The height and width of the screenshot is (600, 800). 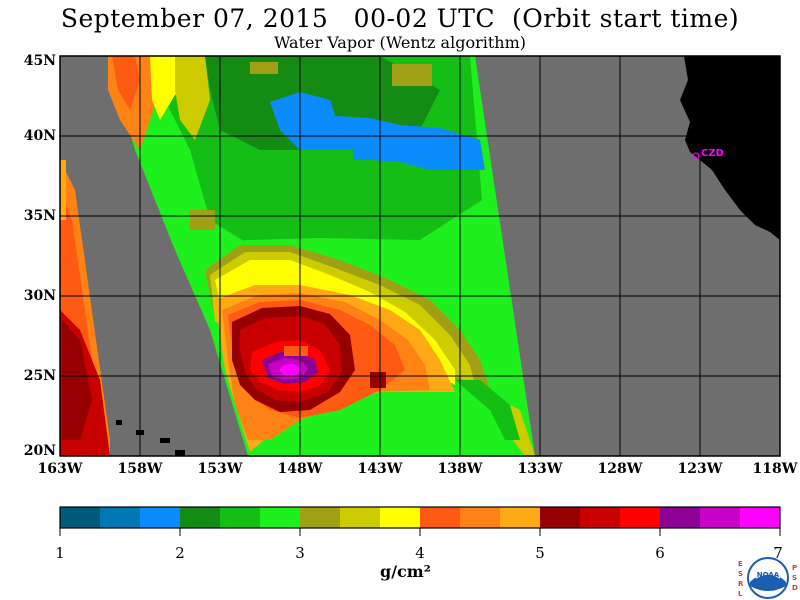 What do you see at coordinates (405, 571) in the screenshot?
I see `colorbar-units: g/cm²` at bounding box center [405, 571].